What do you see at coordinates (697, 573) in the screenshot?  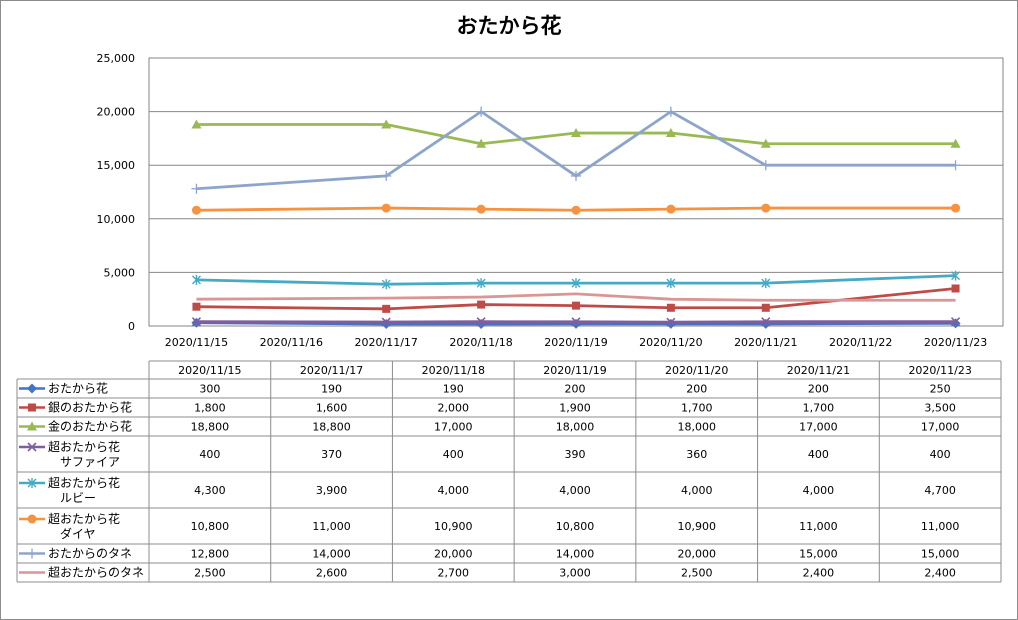 I see `table-value-cell: 2,500` at bounding box center [697, 573].